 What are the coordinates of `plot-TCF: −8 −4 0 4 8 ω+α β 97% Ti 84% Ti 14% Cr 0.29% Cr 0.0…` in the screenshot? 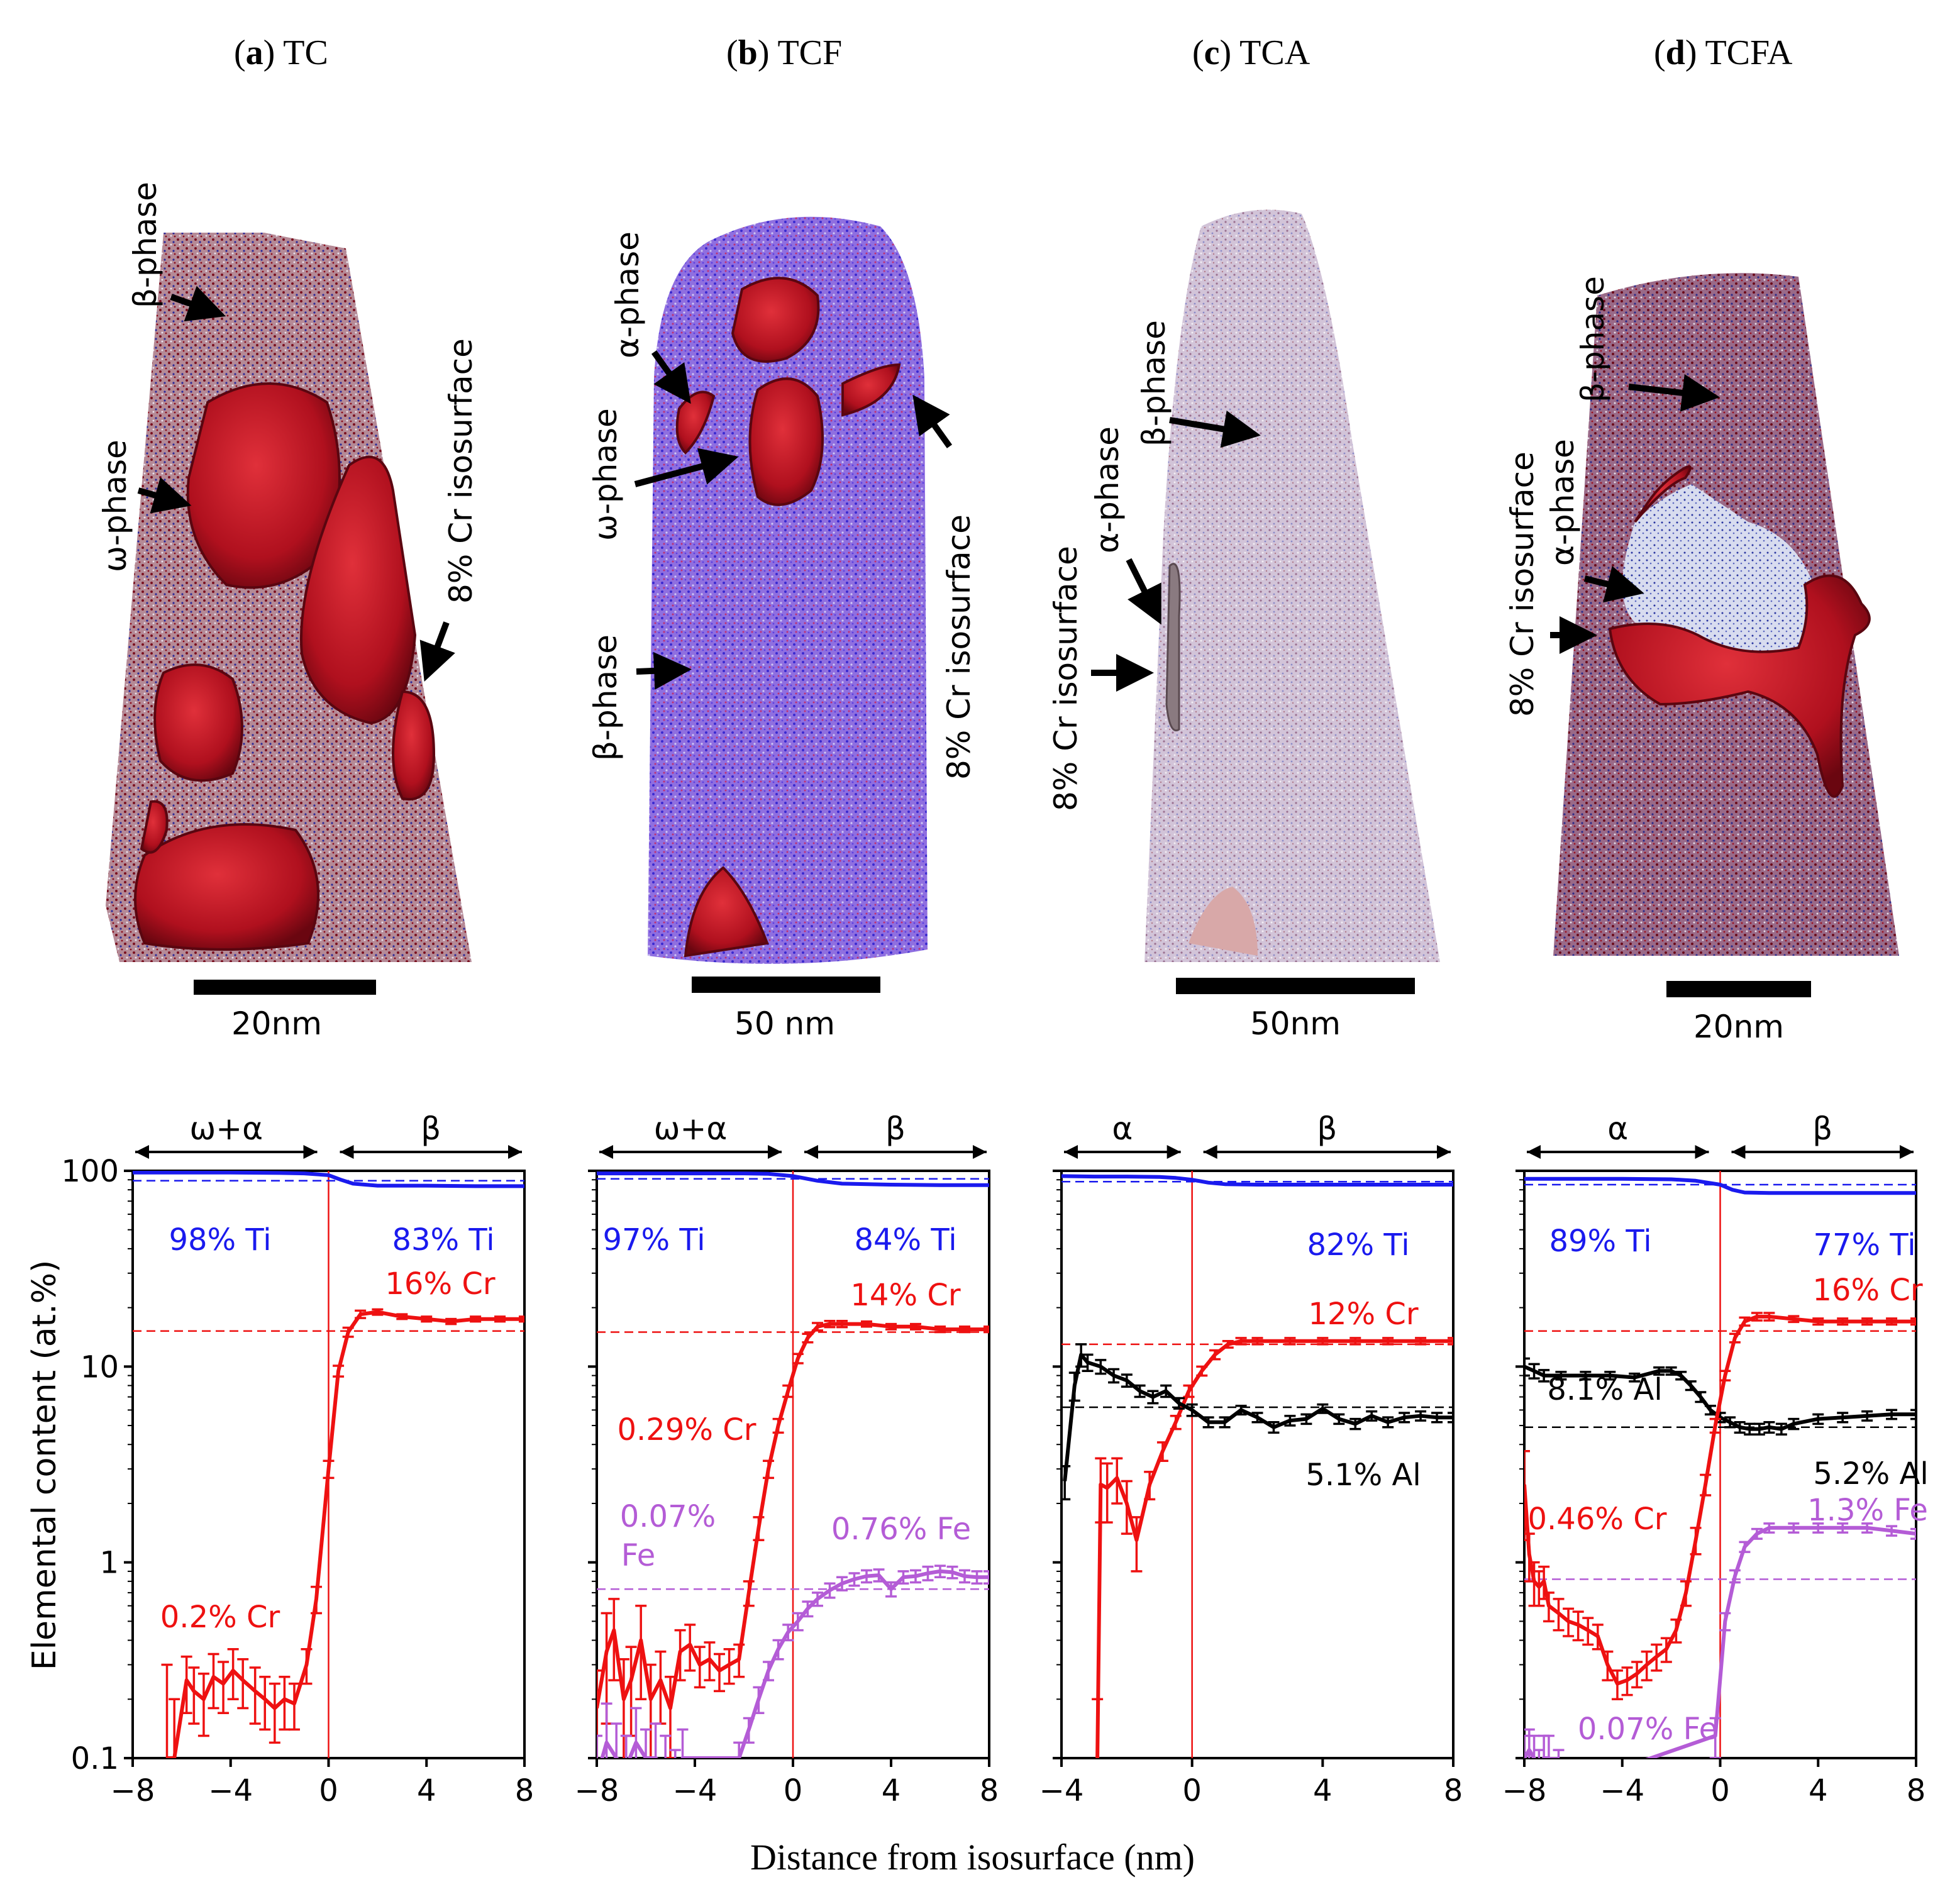 It's located at (787, 1459).